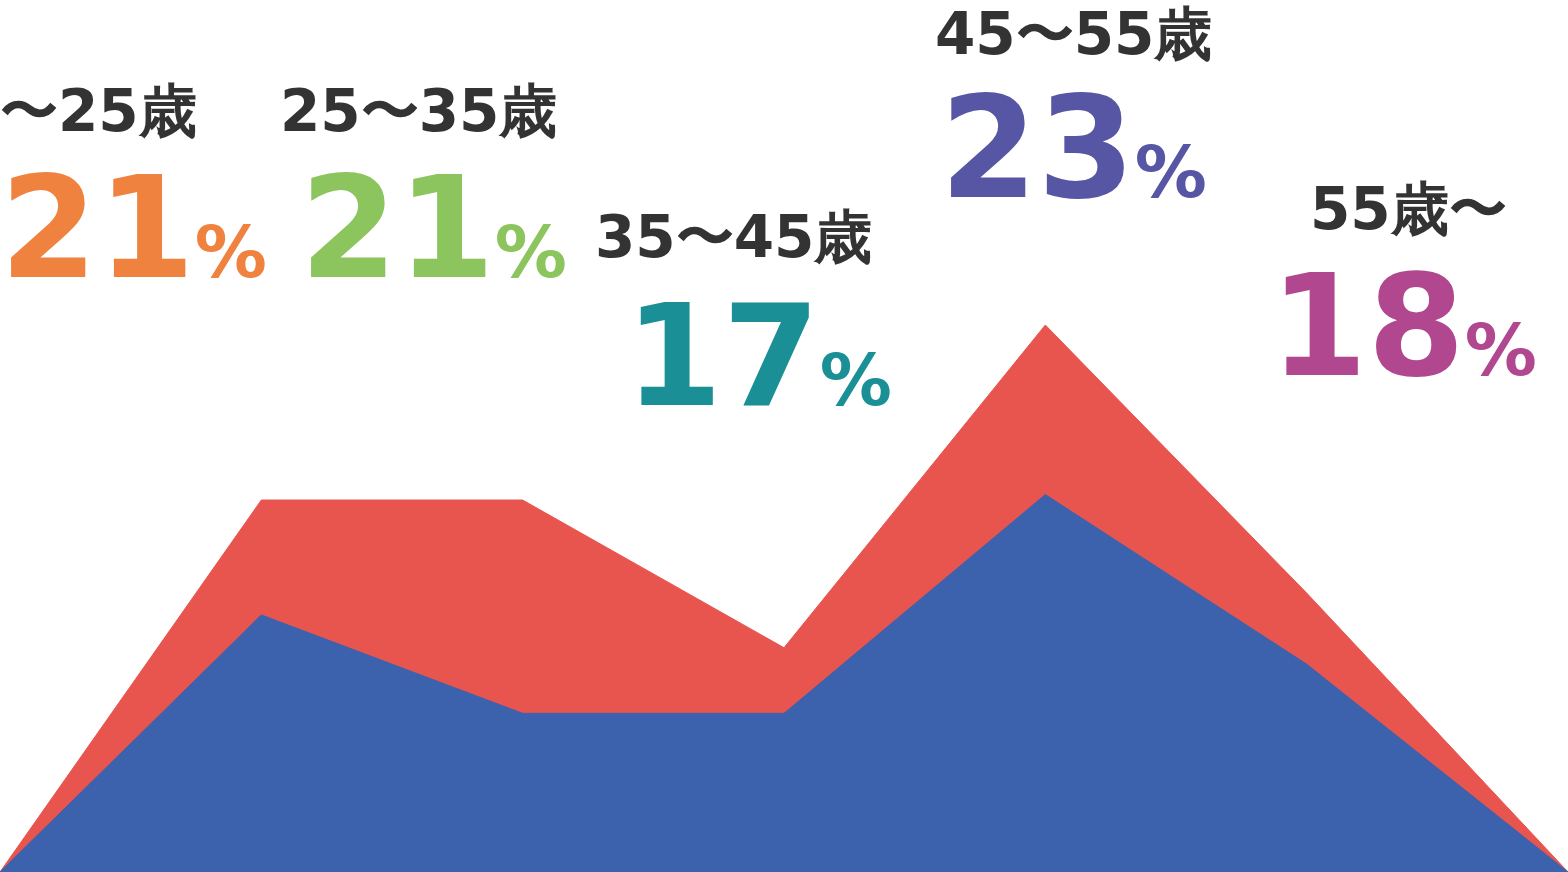  Describe the element at coordinates (419, 111) in the screenshot. I see `text: 25〜35歳` at that location.